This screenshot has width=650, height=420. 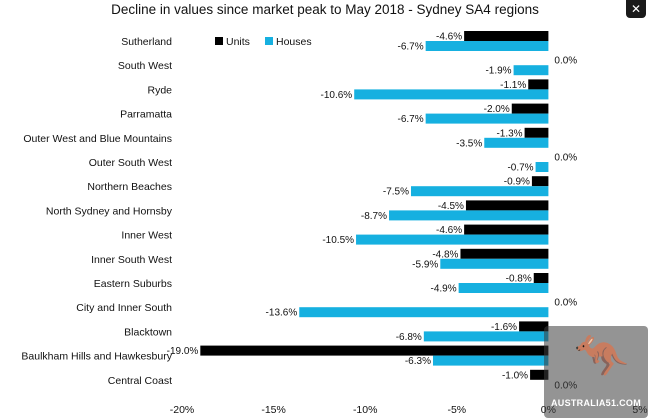 I want to click on data-label-units: -2.0%, so click(x=497, y=109).